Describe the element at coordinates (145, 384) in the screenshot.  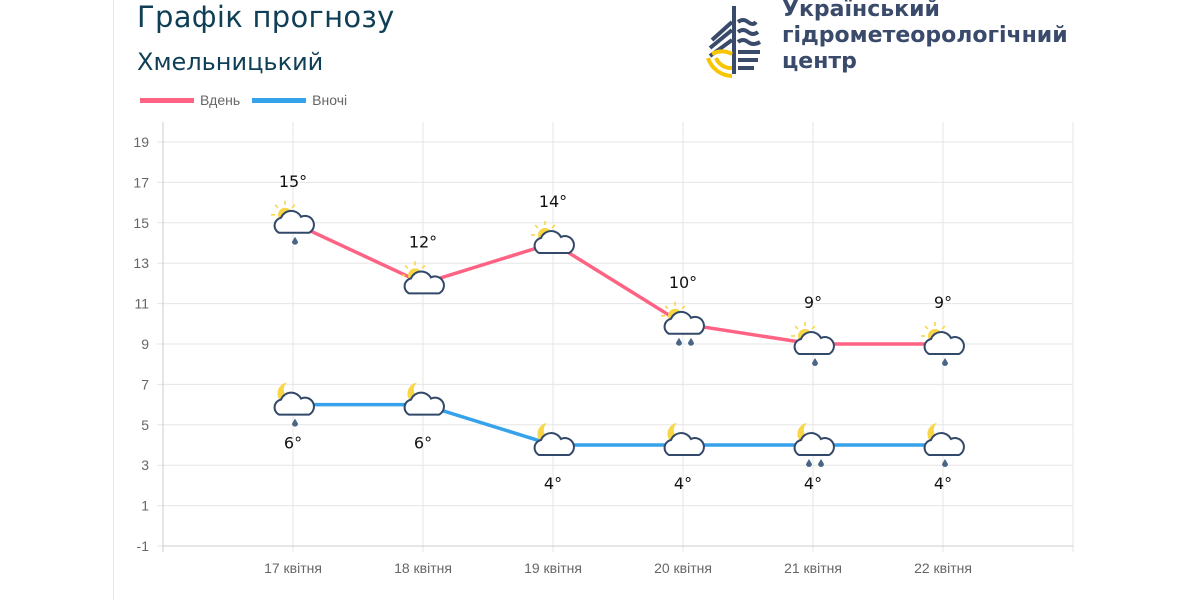
I see `y-tick-label: 7` at that location.